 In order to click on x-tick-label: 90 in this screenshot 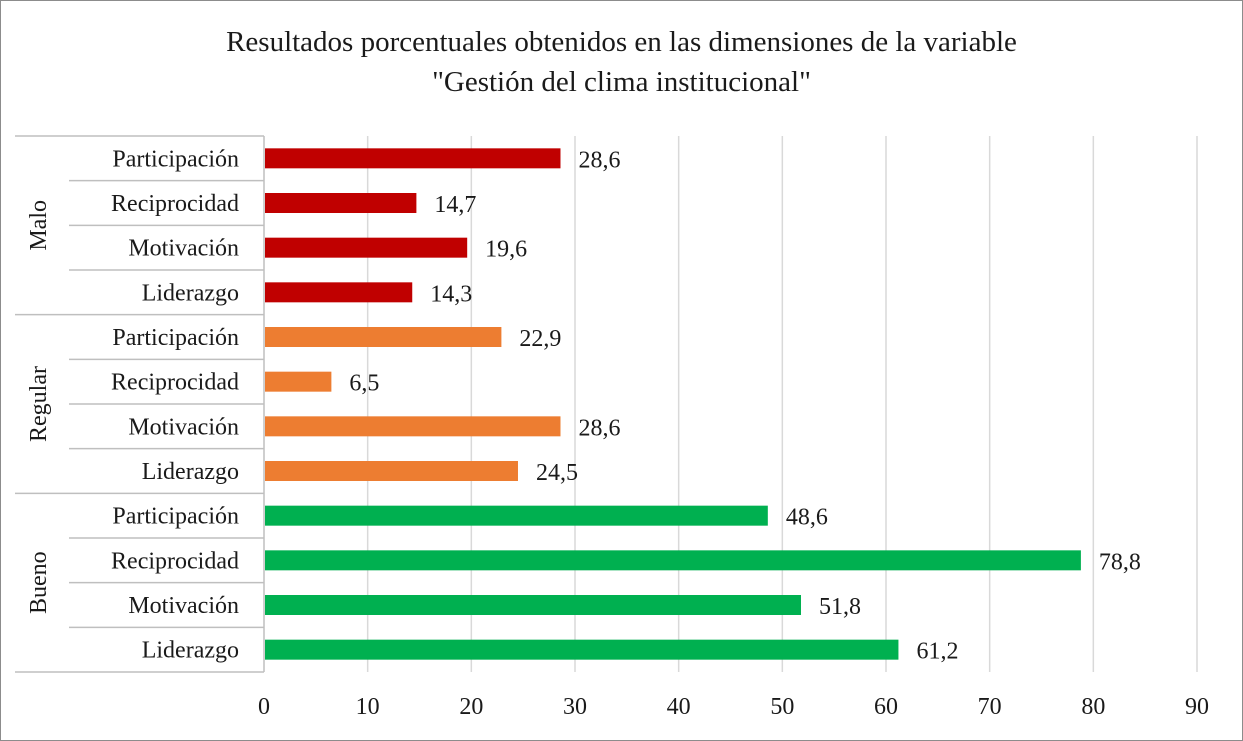, I will do `click(1197, 707)`.